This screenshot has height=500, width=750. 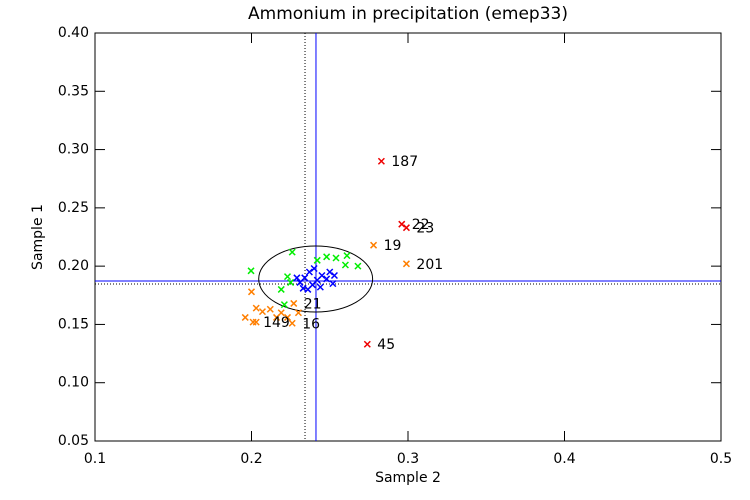 I want to click on point-label: 201, so click(x=429, y=265).